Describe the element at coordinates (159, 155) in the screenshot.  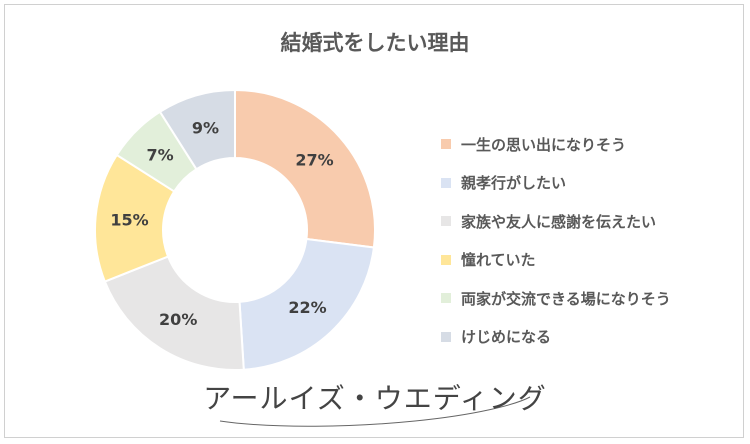
I see `slice-label-5: 7%` at that location.